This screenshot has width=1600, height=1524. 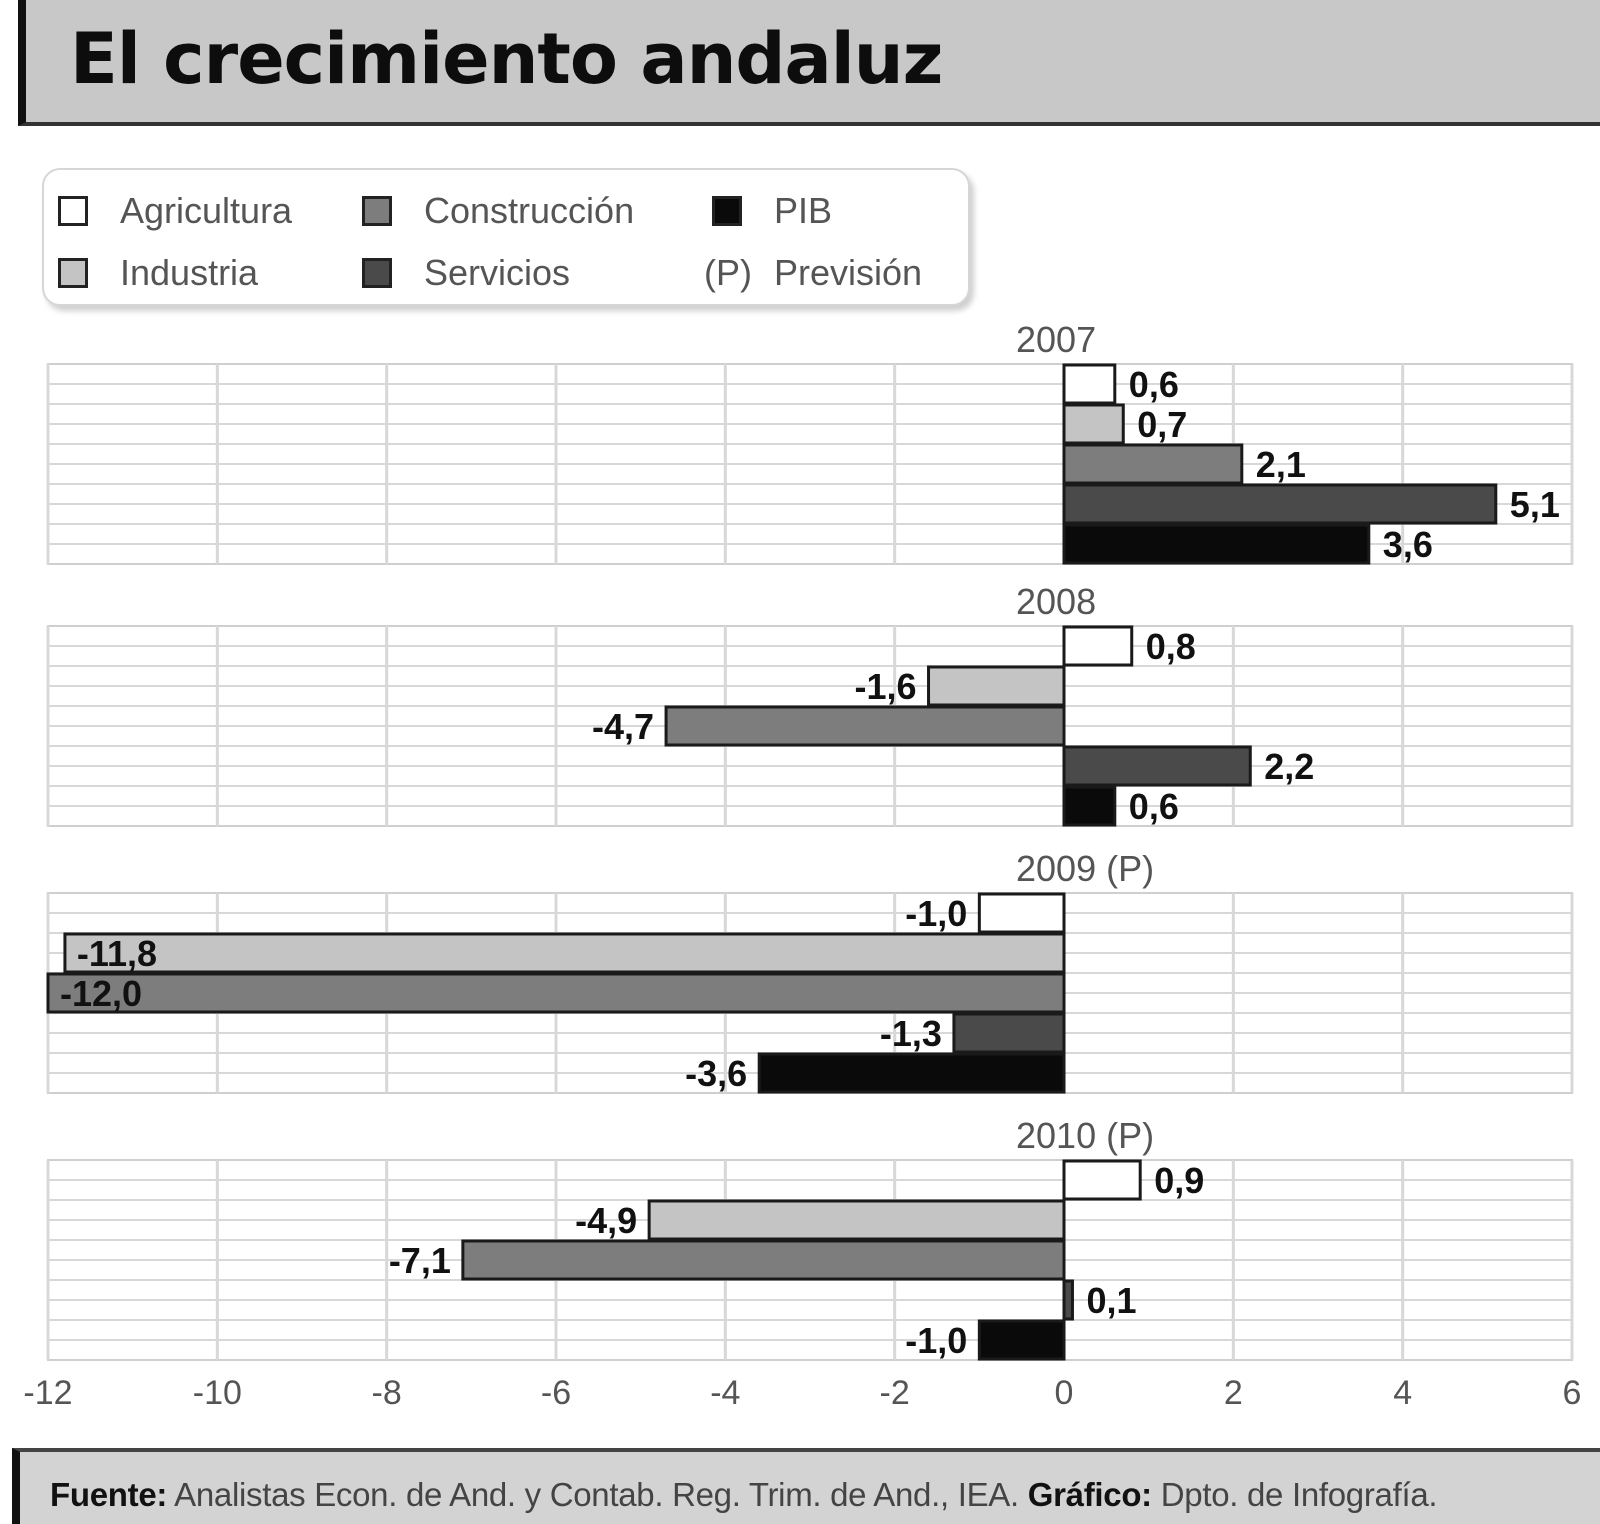 I want to click on legend-item-prevision: (P) Previsión, so click(x=813, y=273).